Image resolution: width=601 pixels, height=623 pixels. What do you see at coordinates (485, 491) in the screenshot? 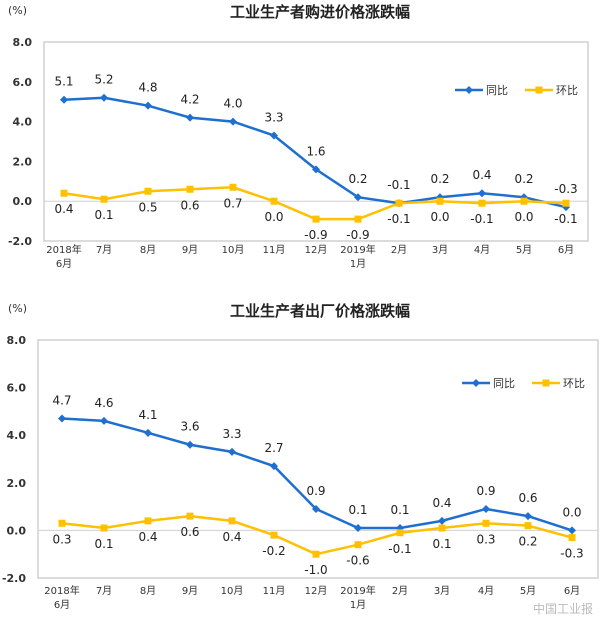
I see `data-label: 0.9` at bounding box center [485, 491].